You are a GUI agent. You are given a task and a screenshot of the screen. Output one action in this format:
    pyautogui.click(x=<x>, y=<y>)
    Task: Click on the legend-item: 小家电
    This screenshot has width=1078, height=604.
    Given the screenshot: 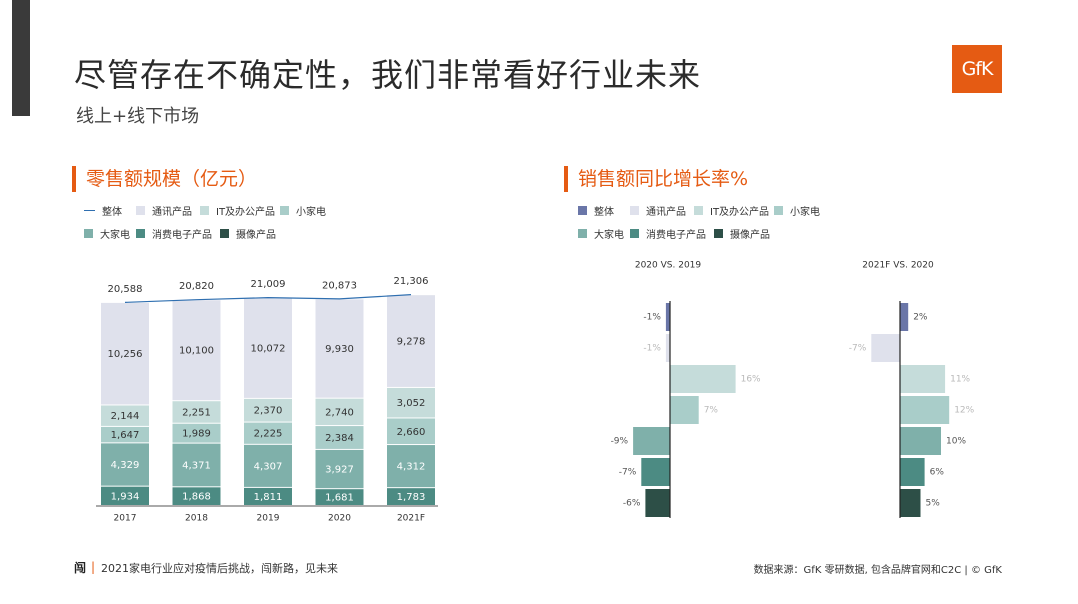 What is the action you would take?
    pyautogui.click(x=797, y=210)
    